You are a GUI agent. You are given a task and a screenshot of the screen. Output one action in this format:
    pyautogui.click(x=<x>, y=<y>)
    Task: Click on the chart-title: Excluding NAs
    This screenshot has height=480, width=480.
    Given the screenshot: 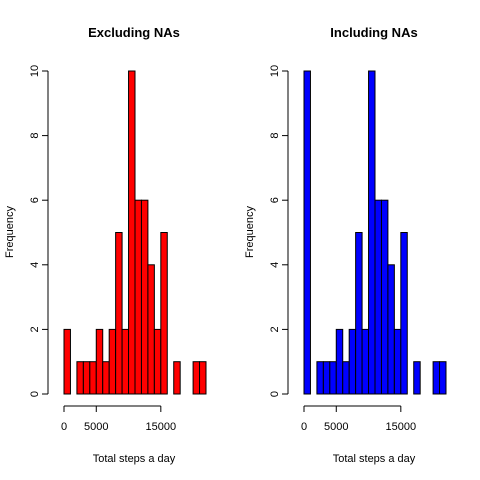 What is the action you would take?
    pyautogui.click(x=134, y=32)
    